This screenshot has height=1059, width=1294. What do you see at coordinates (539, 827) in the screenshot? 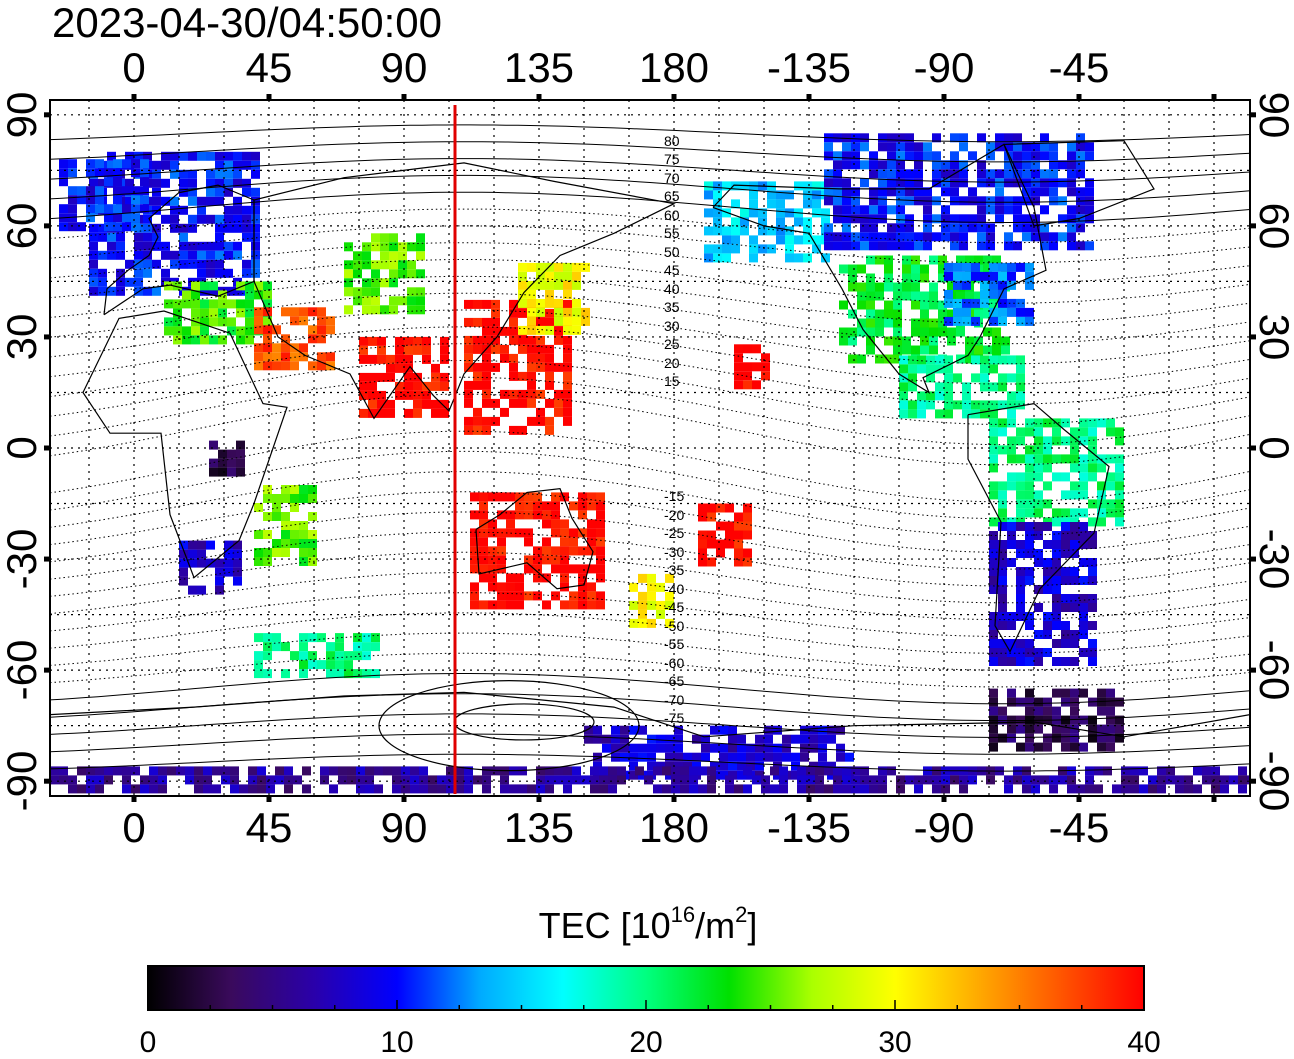
I see `bottom-lon-label: 135` at bounding box center [539, 827].